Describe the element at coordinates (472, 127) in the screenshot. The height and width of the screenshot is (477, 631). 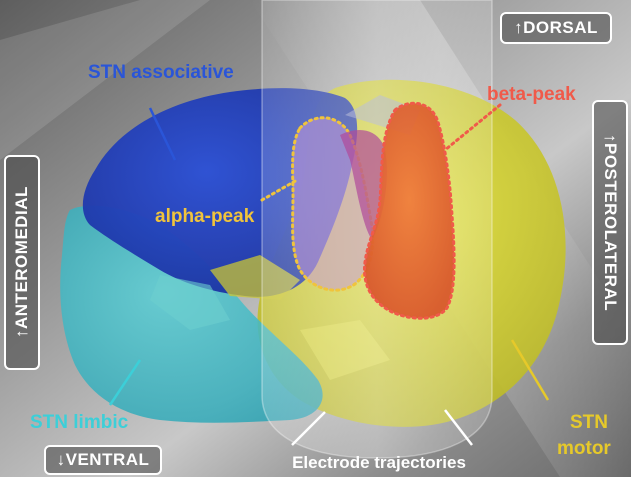
I see `beta-leader-line` at that location.